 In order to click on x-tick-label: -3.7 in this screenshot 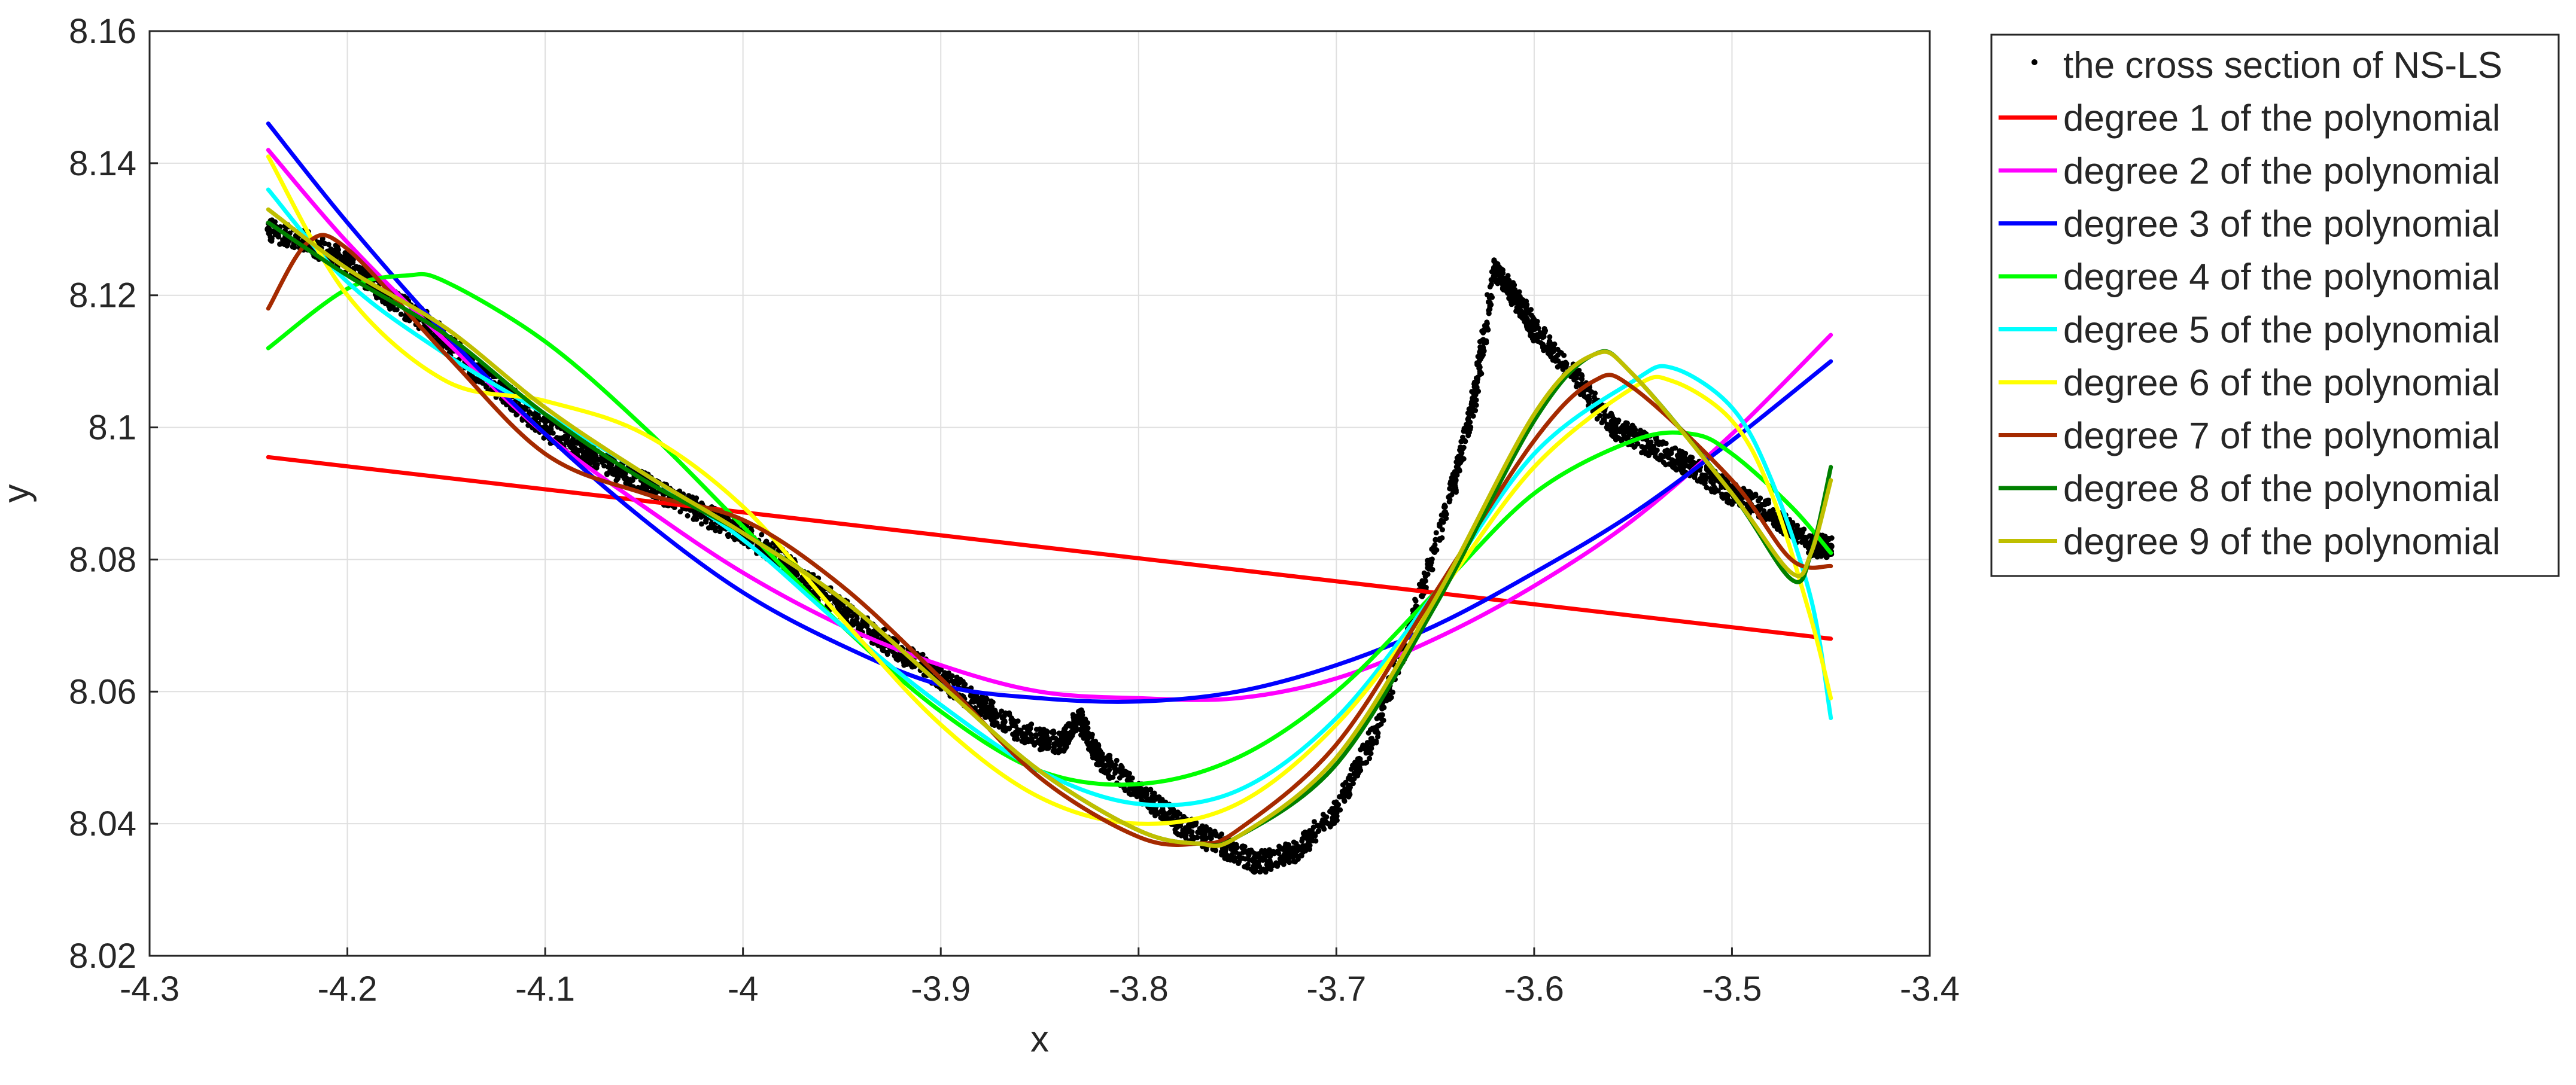, I will do `click(1336, 989)`.